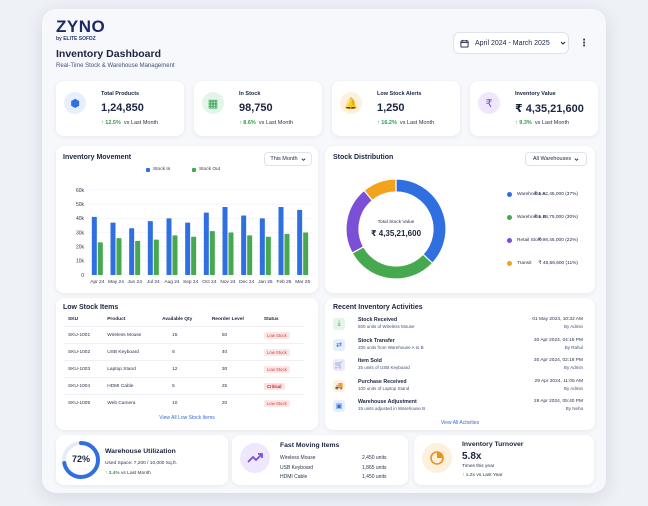  I want to click on activity-date: 28 Apr 2024, 05:40 PM, so click(558, 401).